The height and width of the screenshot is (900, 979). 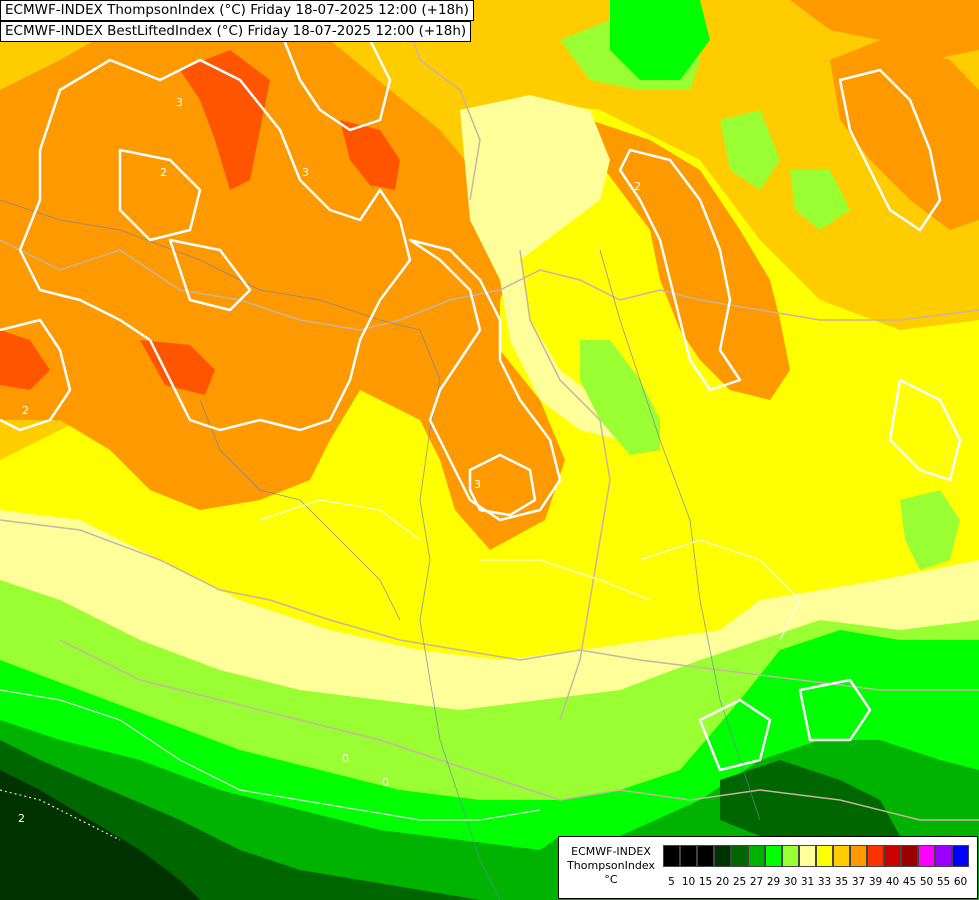 I want to click on zone-light-green-north-a, so click(x=620, y=397).